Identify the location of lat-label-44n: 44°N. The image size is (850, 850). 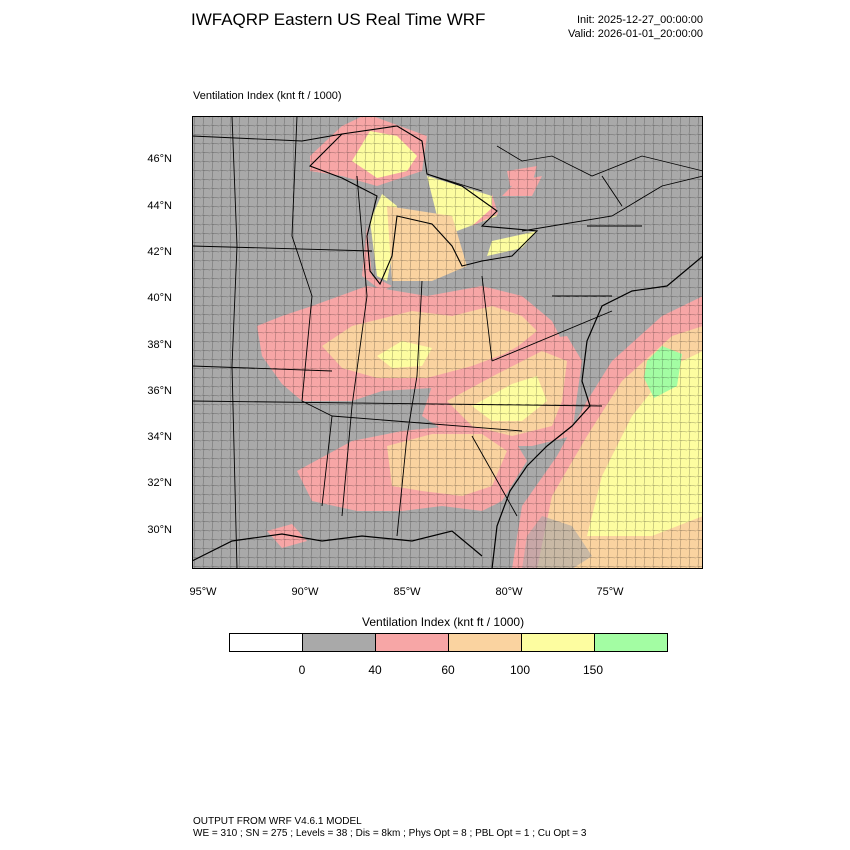
(159, 206).